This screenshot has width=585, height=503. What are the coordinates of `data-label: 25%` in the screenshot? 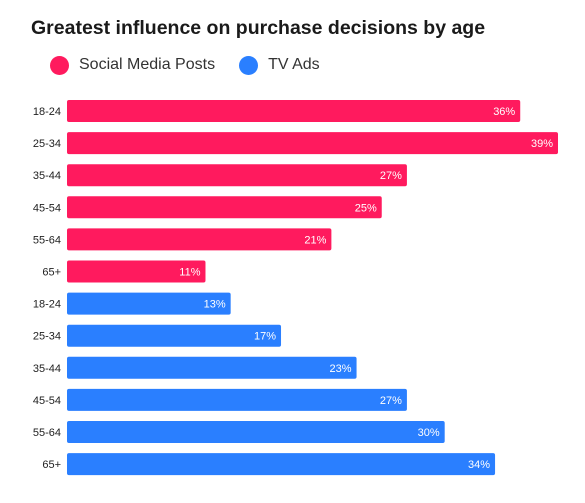 It's located at (366, 208).